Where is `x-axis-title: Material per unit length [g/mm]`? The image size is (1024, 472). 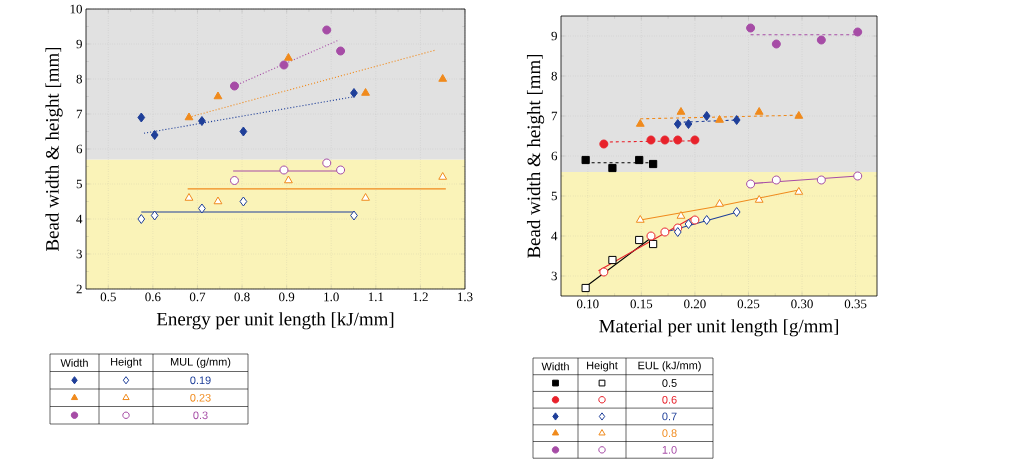 x-axis-title: Material per unit length [g/mm] is located at coordinates (719, 328).